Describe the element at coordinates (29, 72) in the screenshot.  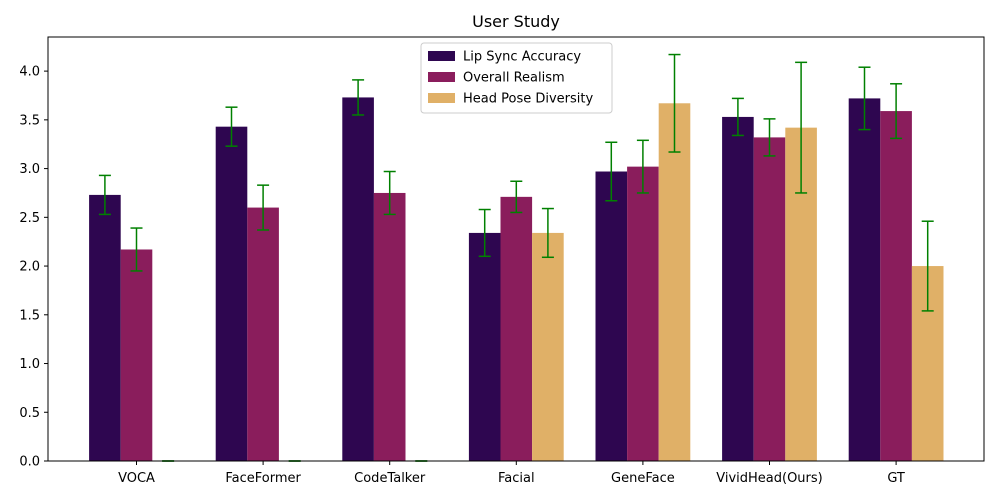
I see `y-tick-label: 4.0` at that location.